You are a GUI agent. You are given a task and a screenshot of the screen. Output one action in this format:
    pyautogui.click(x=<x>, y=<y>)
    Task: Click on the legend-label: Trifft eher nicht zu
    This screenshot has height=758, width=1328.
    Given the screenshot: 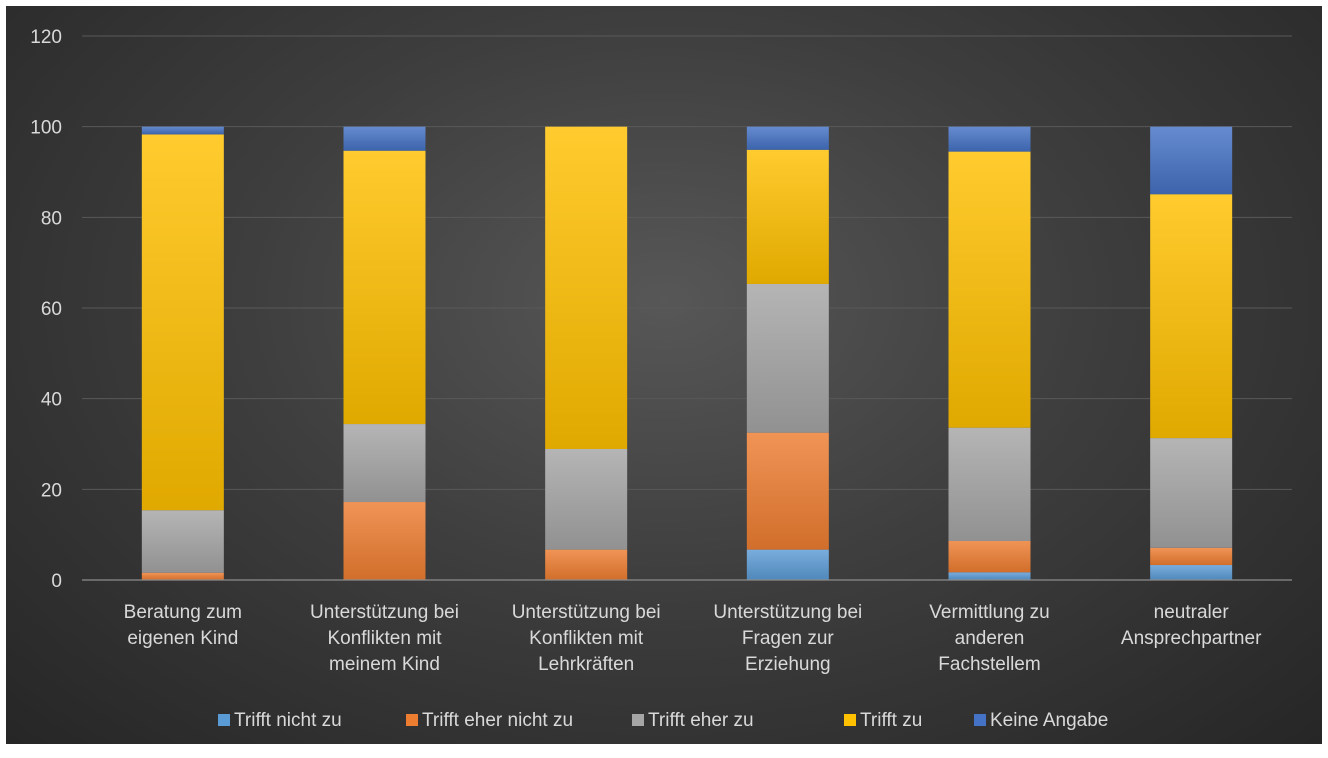 What is the action you would take?
    pyautogui.click(x=497, y=720)
    